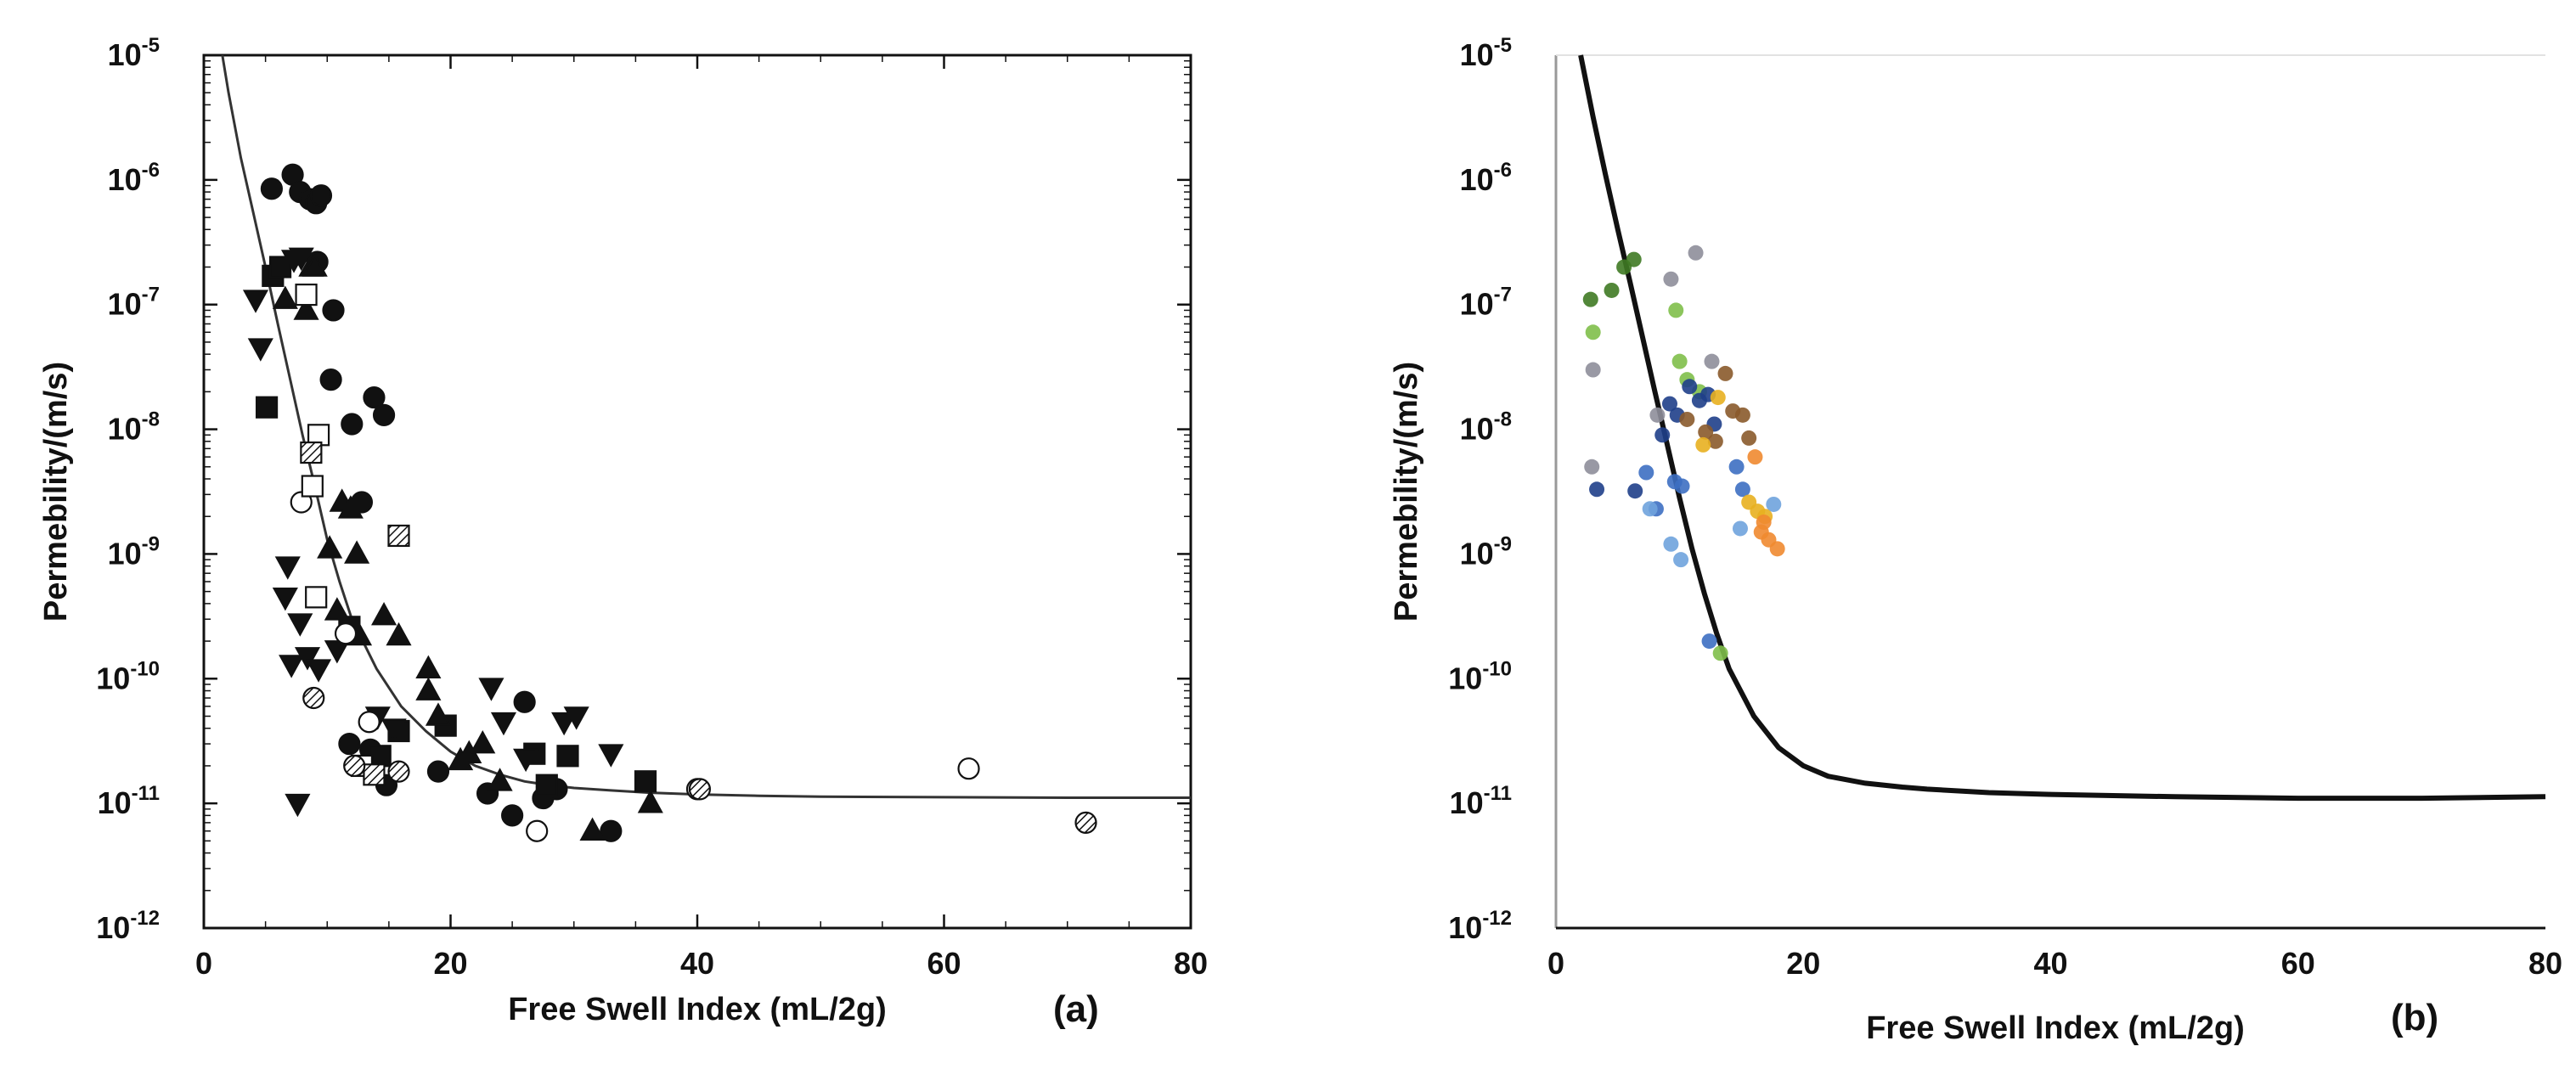 The height and width of the screenshot is (1069, 2576). Describe the element at coordinates (1480, 490) in the screenshot. I see `y-tick-labels: 10⁻¹² 10⁻¹¹ 10⁻¹⁰ 10⁻⁹ 10⁻⁸ 10⁻⁷ 10⁻⁶ 10⁻⁵` at that location.